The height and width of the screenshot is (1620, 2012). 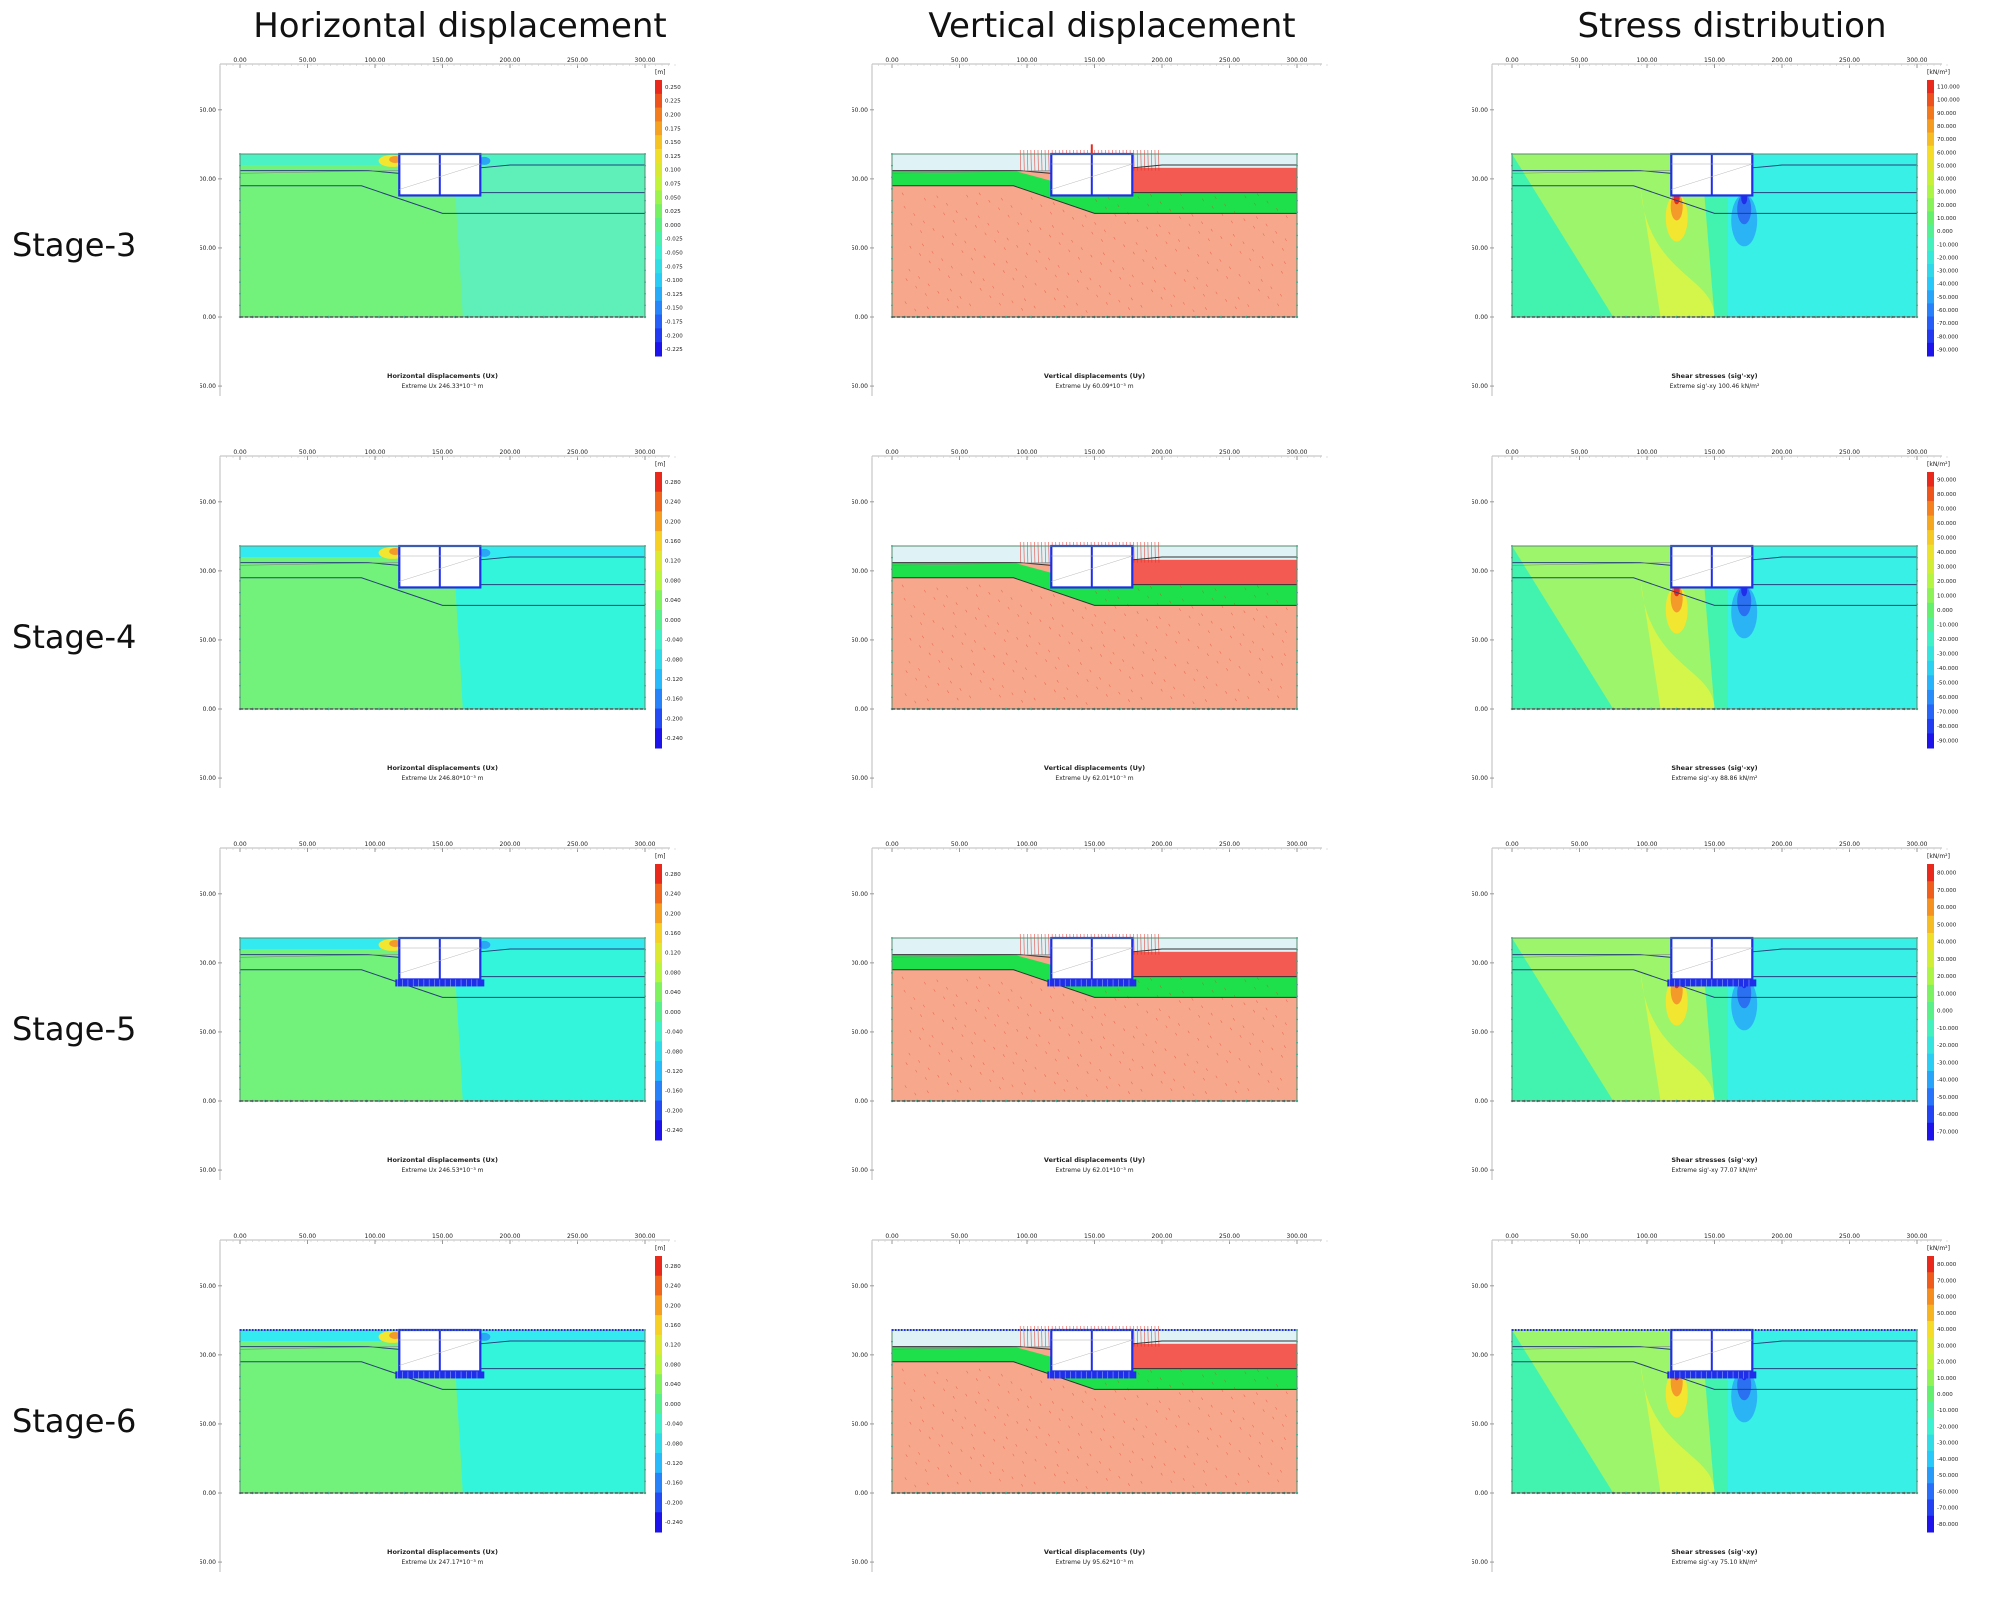 I want to click on vertical-caption-title: Vertical displacements (Uy), so click(x=1094, y=376).